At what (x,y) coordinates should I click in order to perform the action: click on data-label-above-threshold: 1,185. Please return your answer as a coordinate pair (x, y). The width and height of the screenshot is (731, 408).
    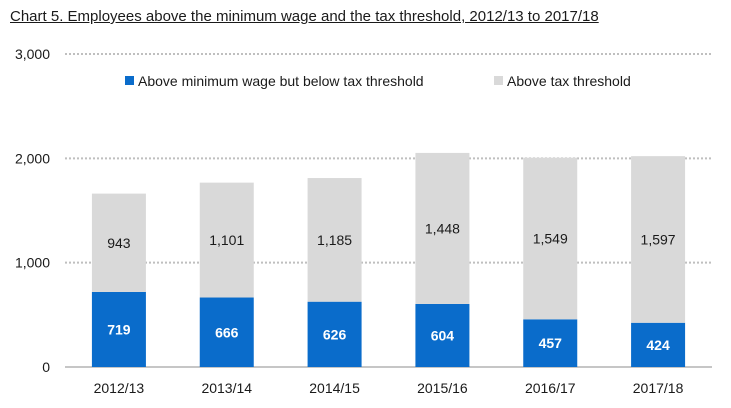
    Looking at the image, I should click on (334, 240).